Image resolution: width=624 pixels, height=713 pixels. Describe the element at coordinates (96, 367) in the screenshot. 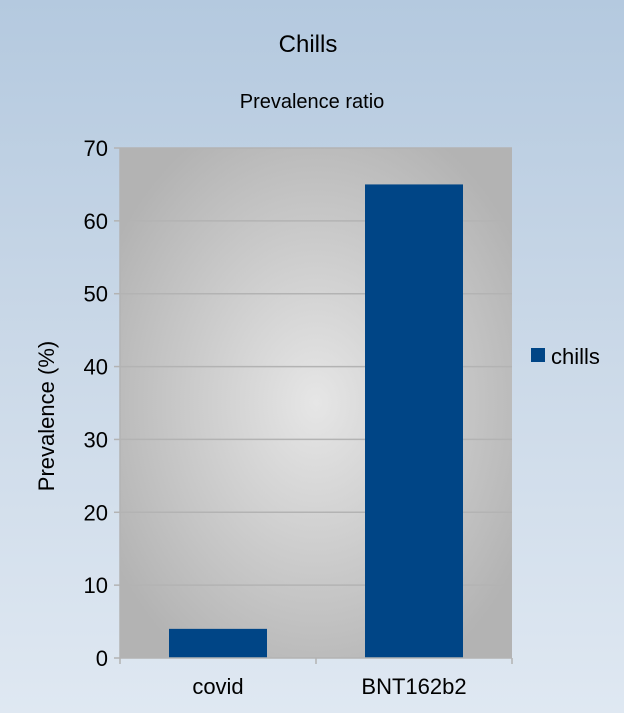

I see `y-tick-label: 40` at that location.